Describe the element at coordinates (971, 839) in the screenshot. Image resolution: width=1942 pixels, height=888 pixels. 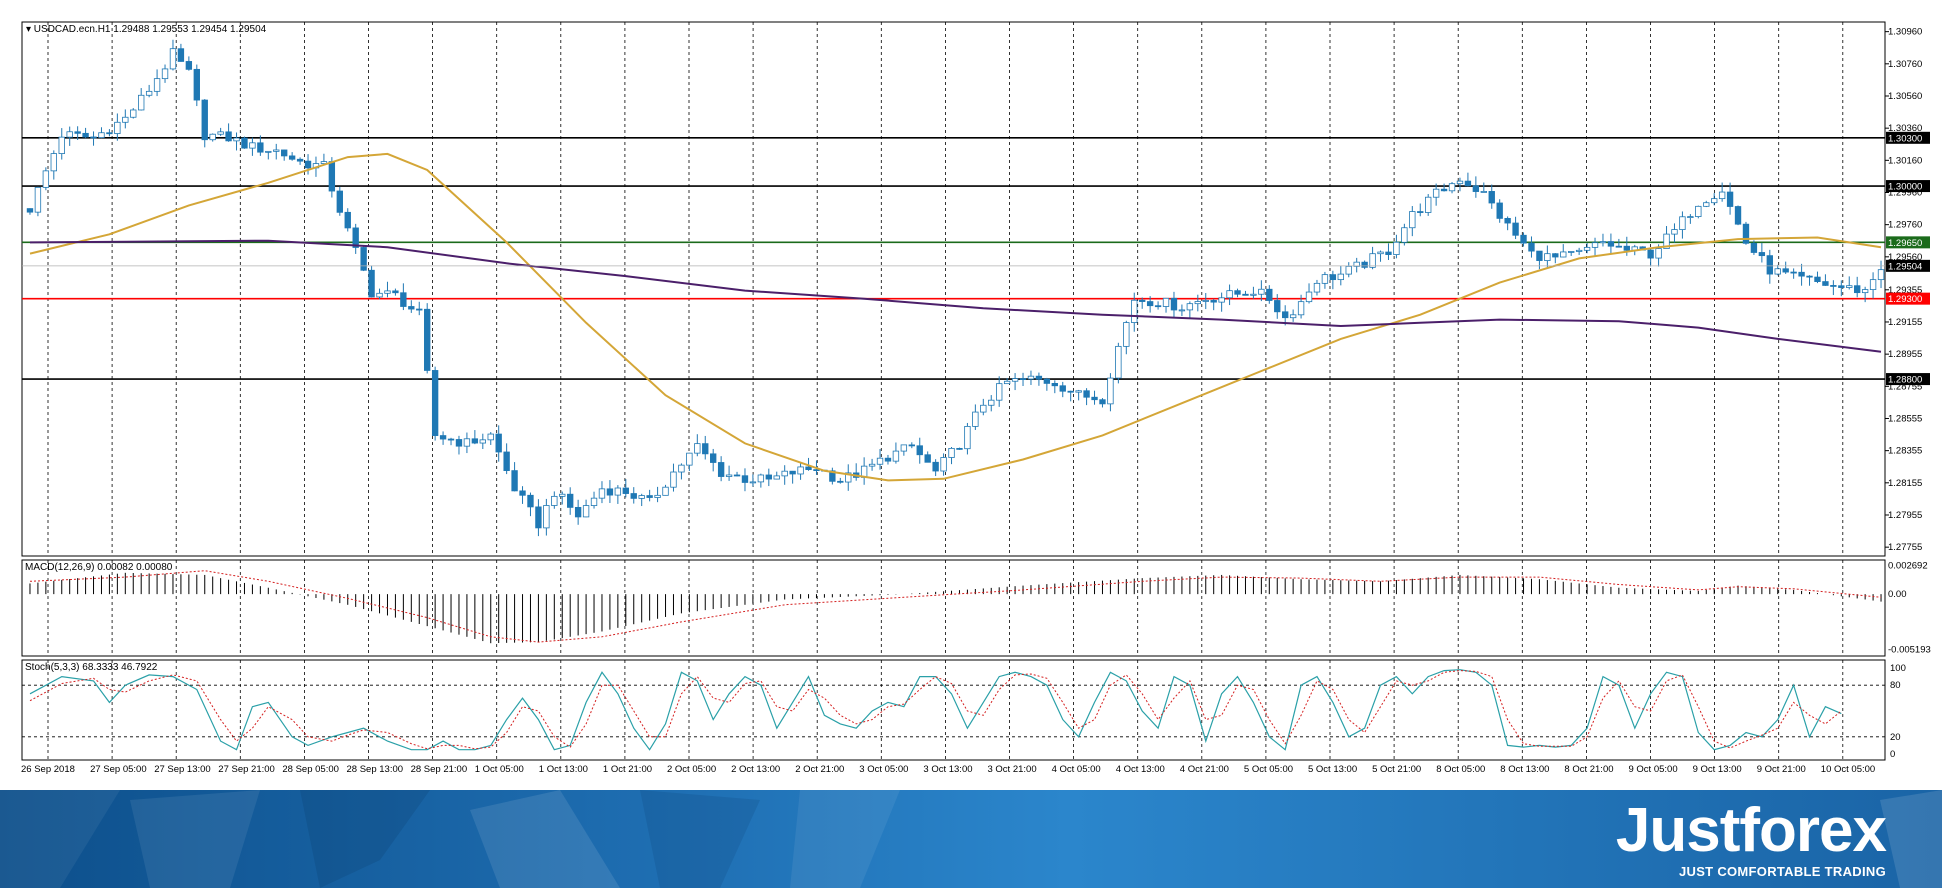
I see `banner-decoration` at that location.